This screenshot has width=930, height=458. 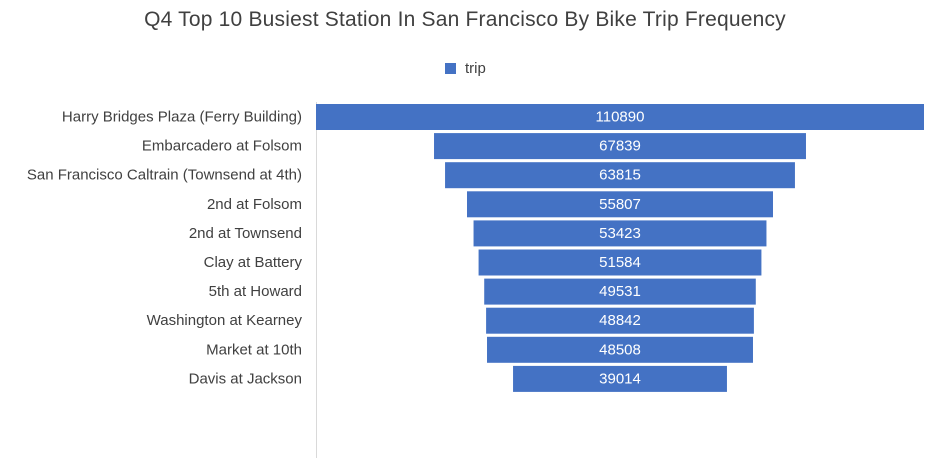 I want to click on bar-value-label: 49531, so click(x=620, y=291).